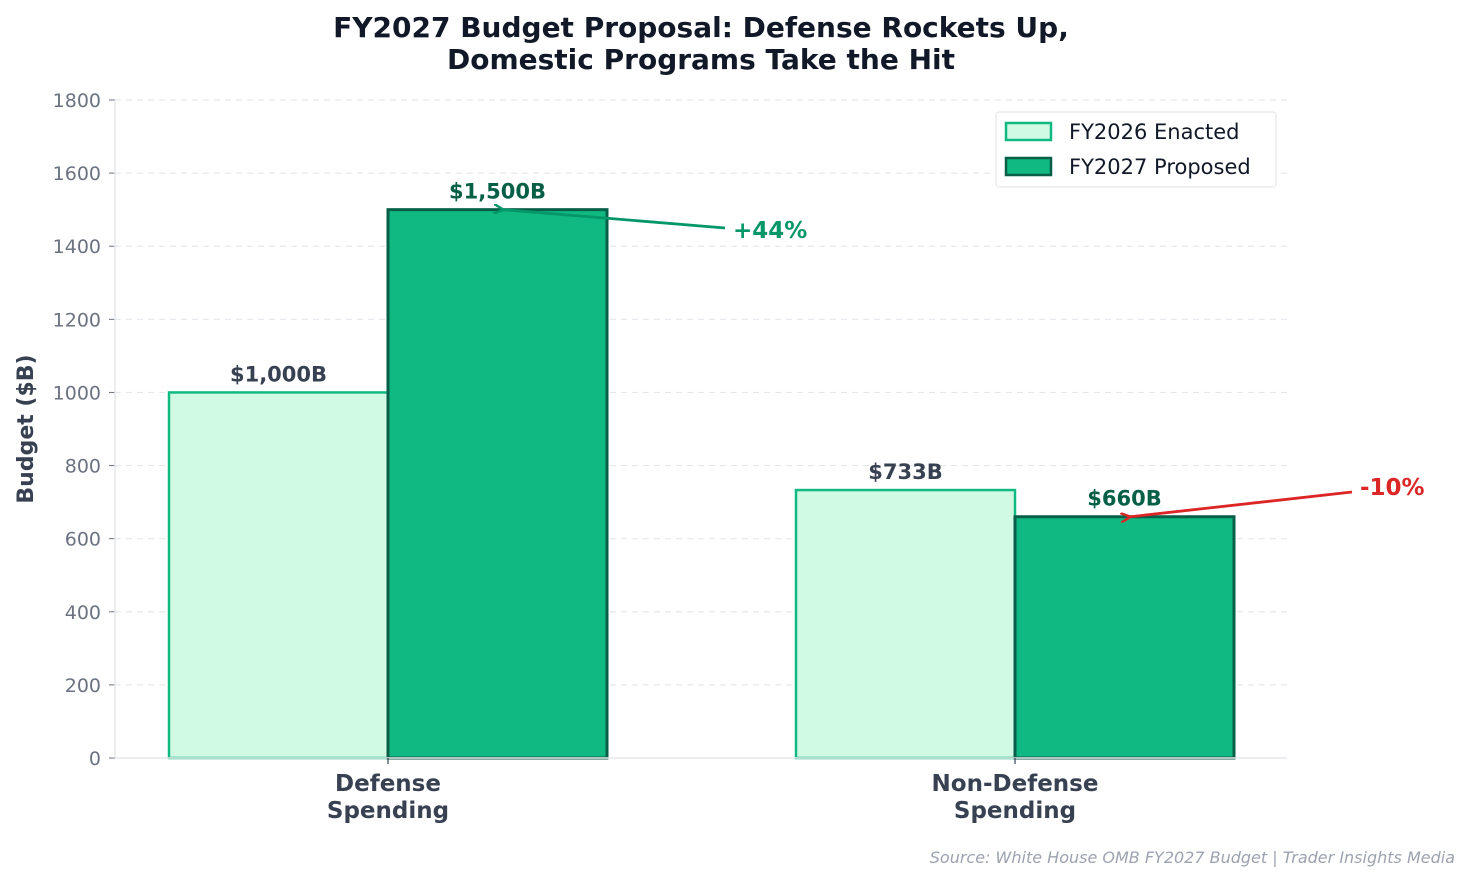 This screenshot has width=1470, height=882. I want to click on y-tick-label: 1600, so click(77, 174).